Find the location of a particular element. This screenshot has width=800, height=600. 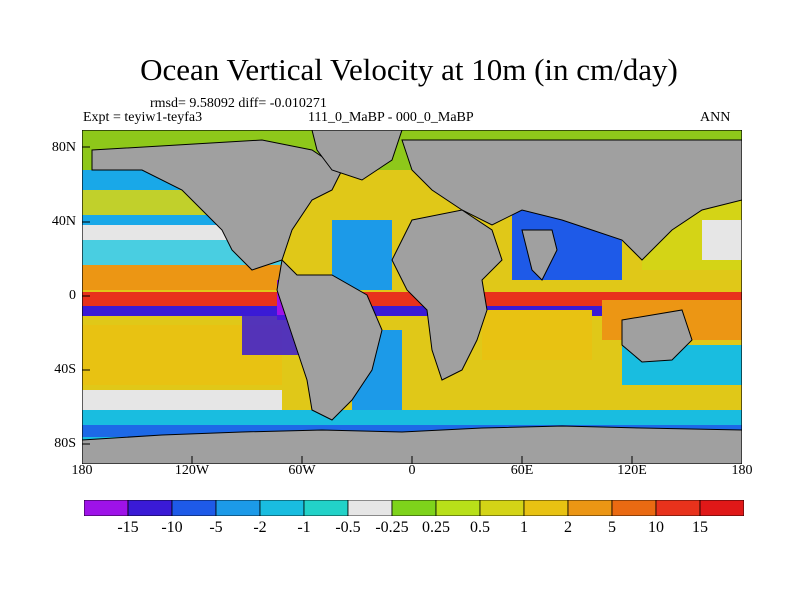

colorbar-label: 5 is located at coordinates (612, 527).